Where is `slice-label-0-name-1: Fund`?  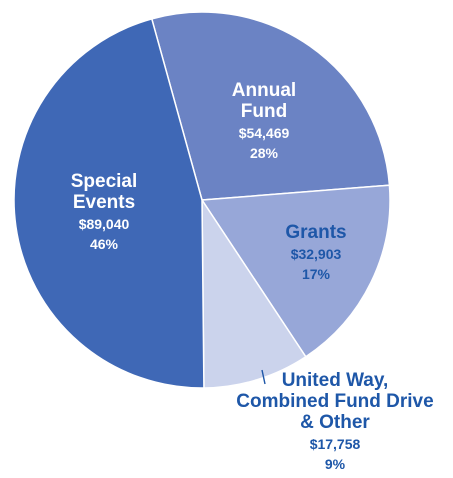 slice-label-0-name-1: Fund is located at coordinates (264, 111).